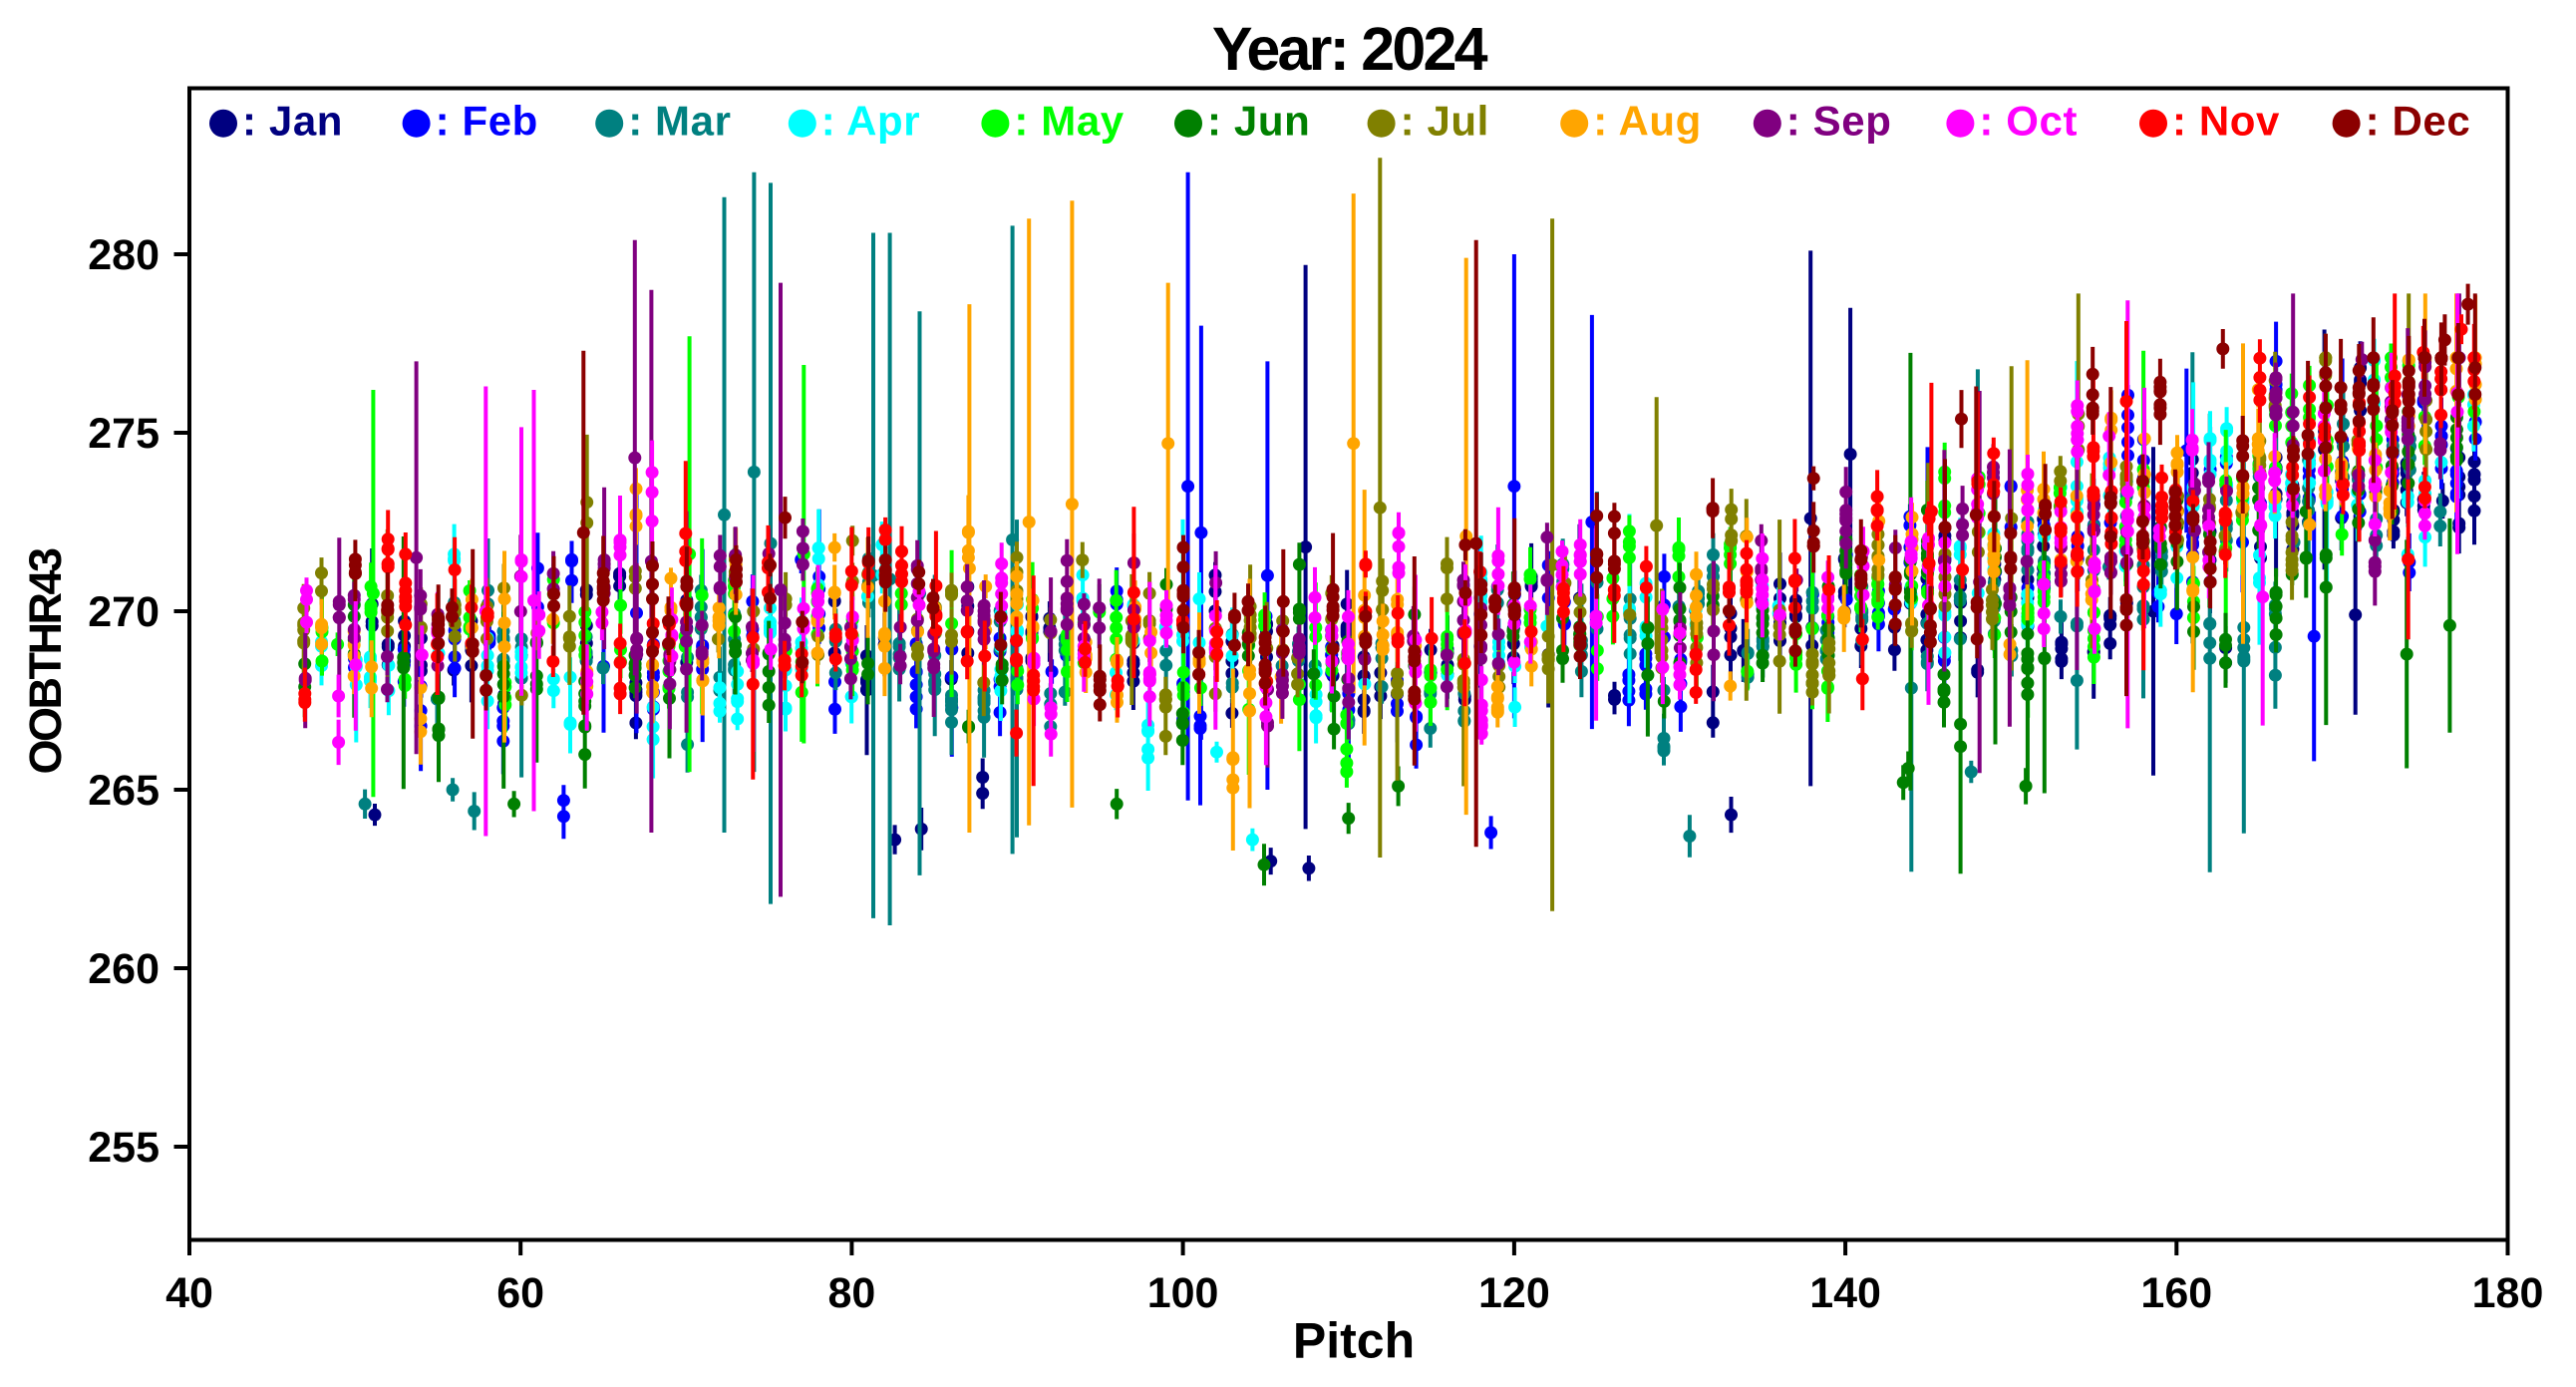 This screenshot has height=1387, width=2576. Describe the element at coordinates (1445, 122) in the screenshot. I see `svg-text:: Jul: : Jul` at that location.